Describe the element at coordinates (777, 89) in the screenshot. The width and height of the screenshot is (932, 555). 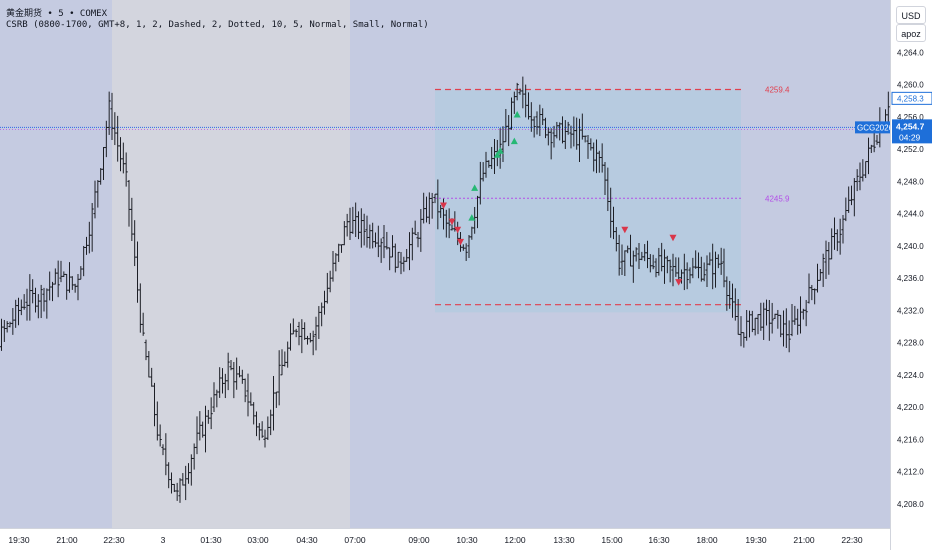
I see `range-high-label: 4259.4` at that location.